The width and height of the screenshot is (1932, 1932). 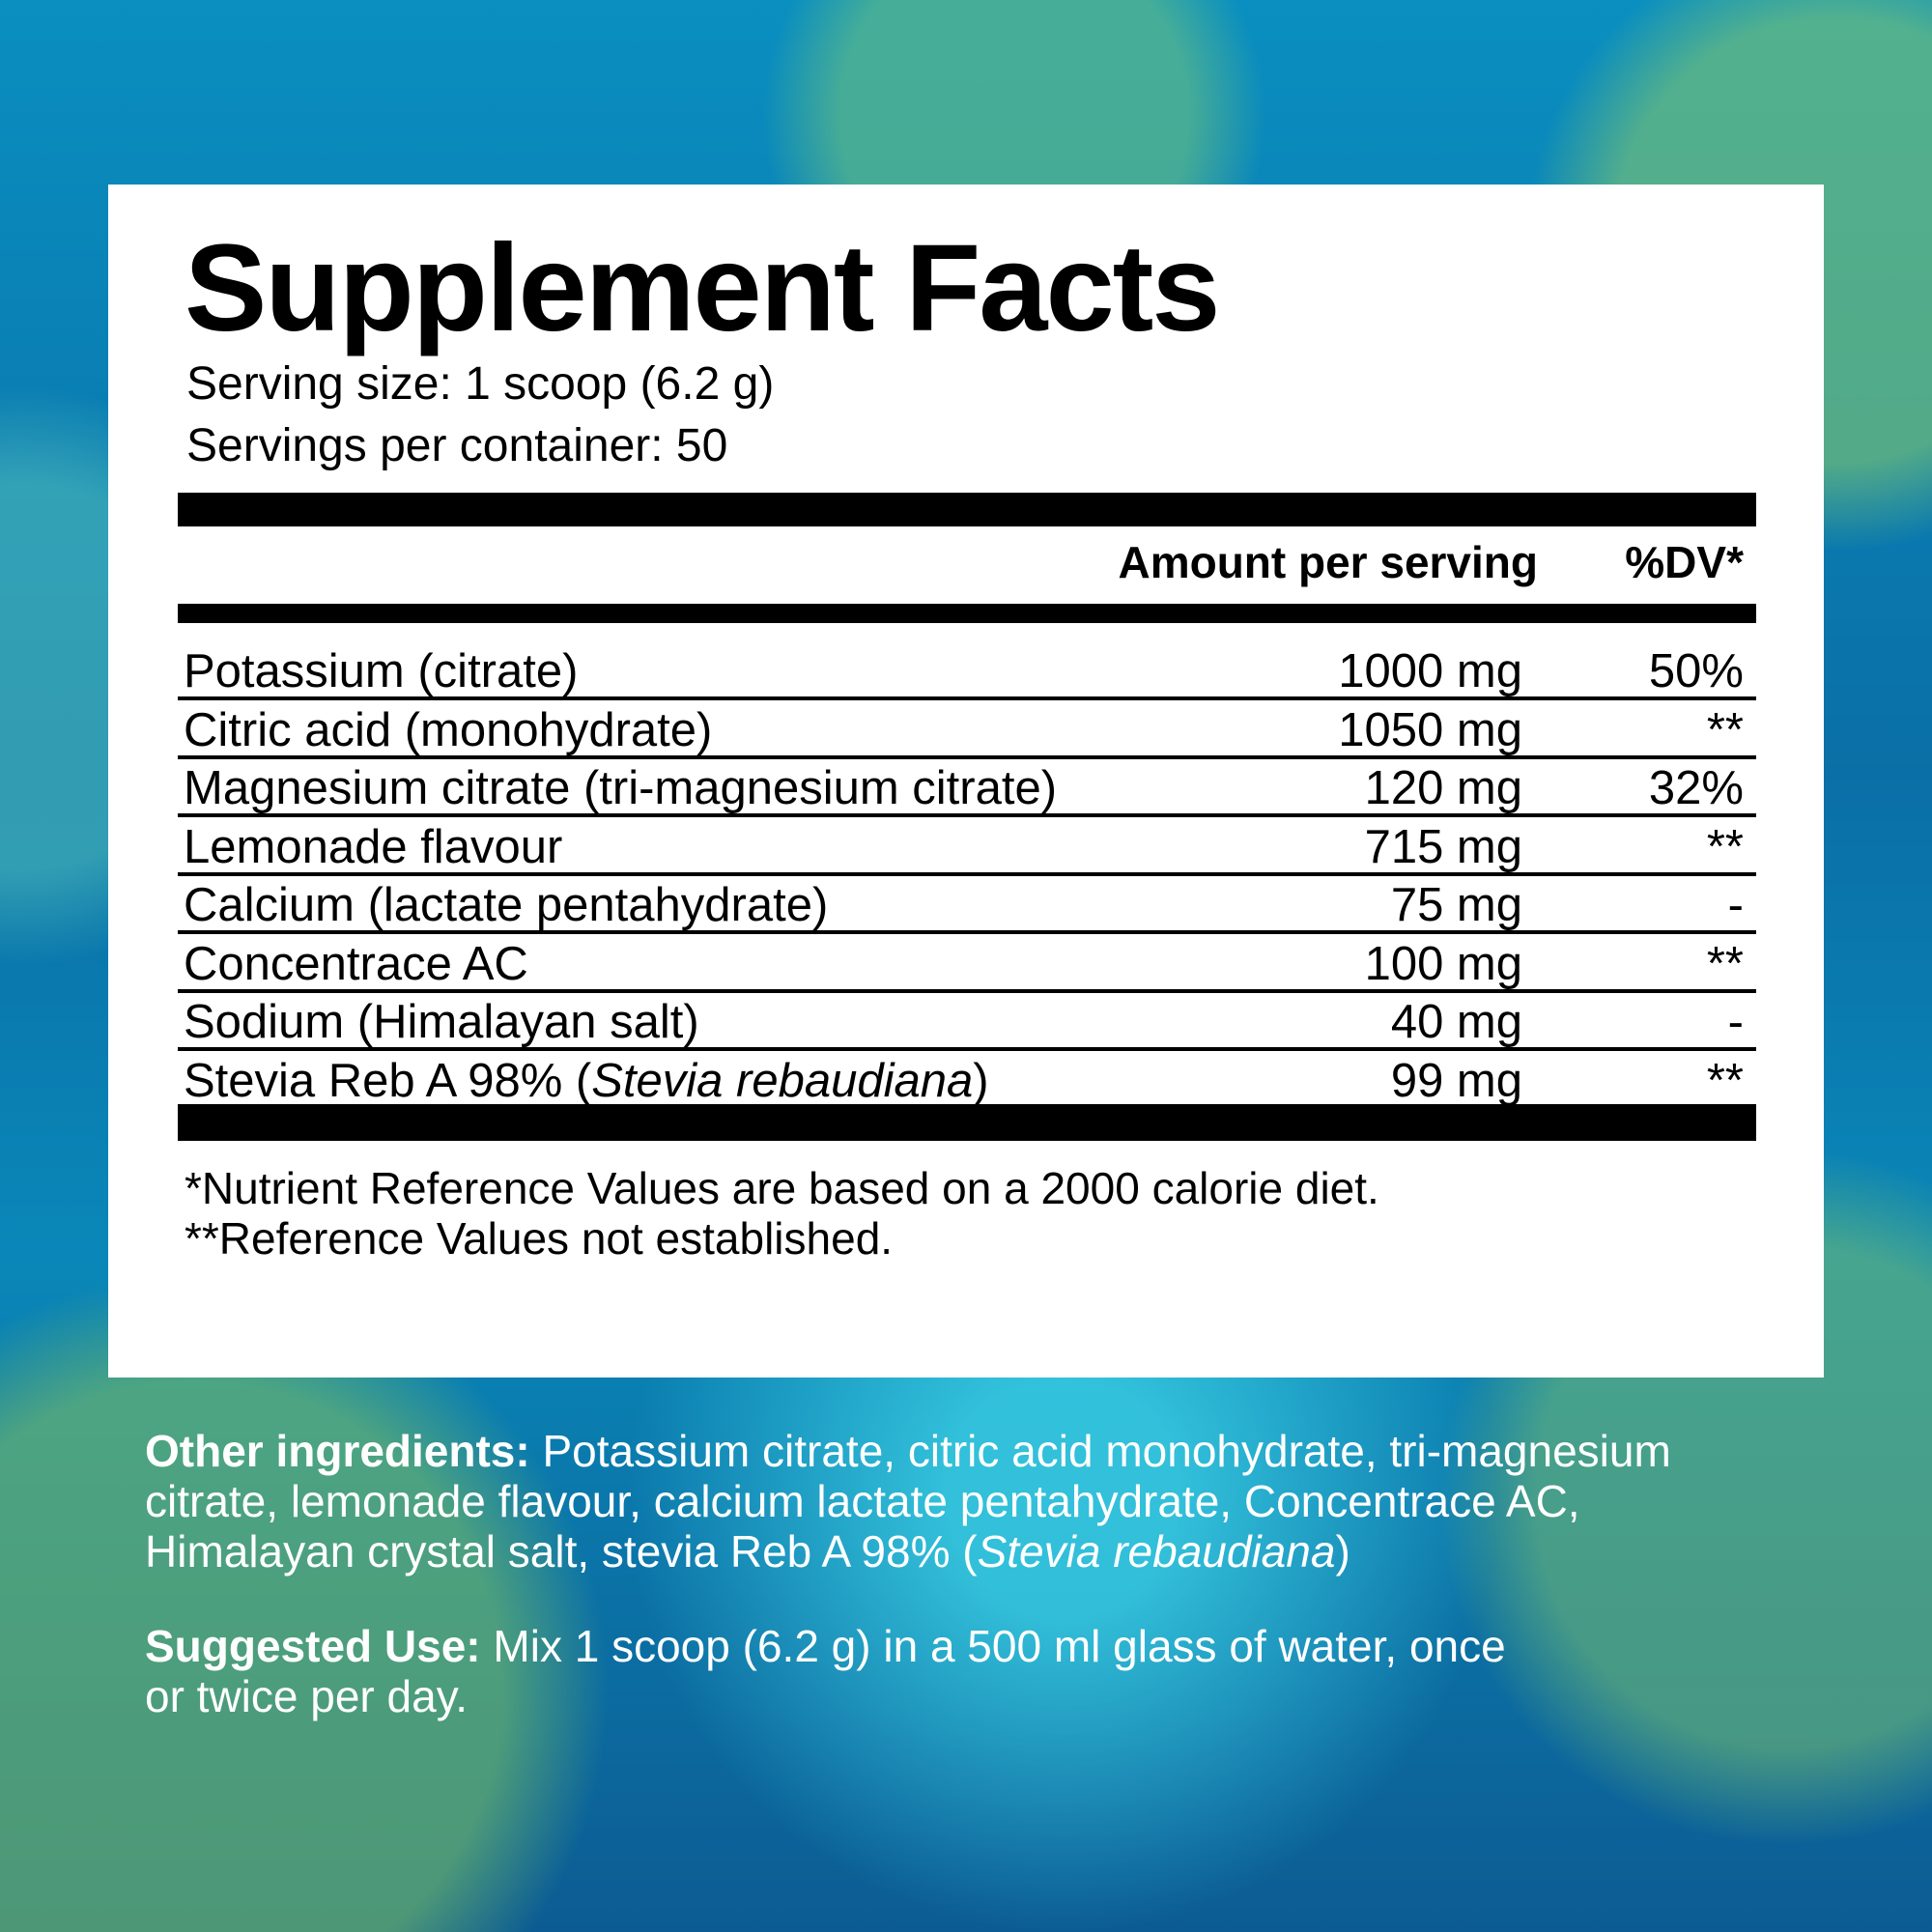 What do you see at coordinates (1443, 846) in the screenshot?
I see `nutrient-amount: 715 mg` at bounding box center [1443, 846].